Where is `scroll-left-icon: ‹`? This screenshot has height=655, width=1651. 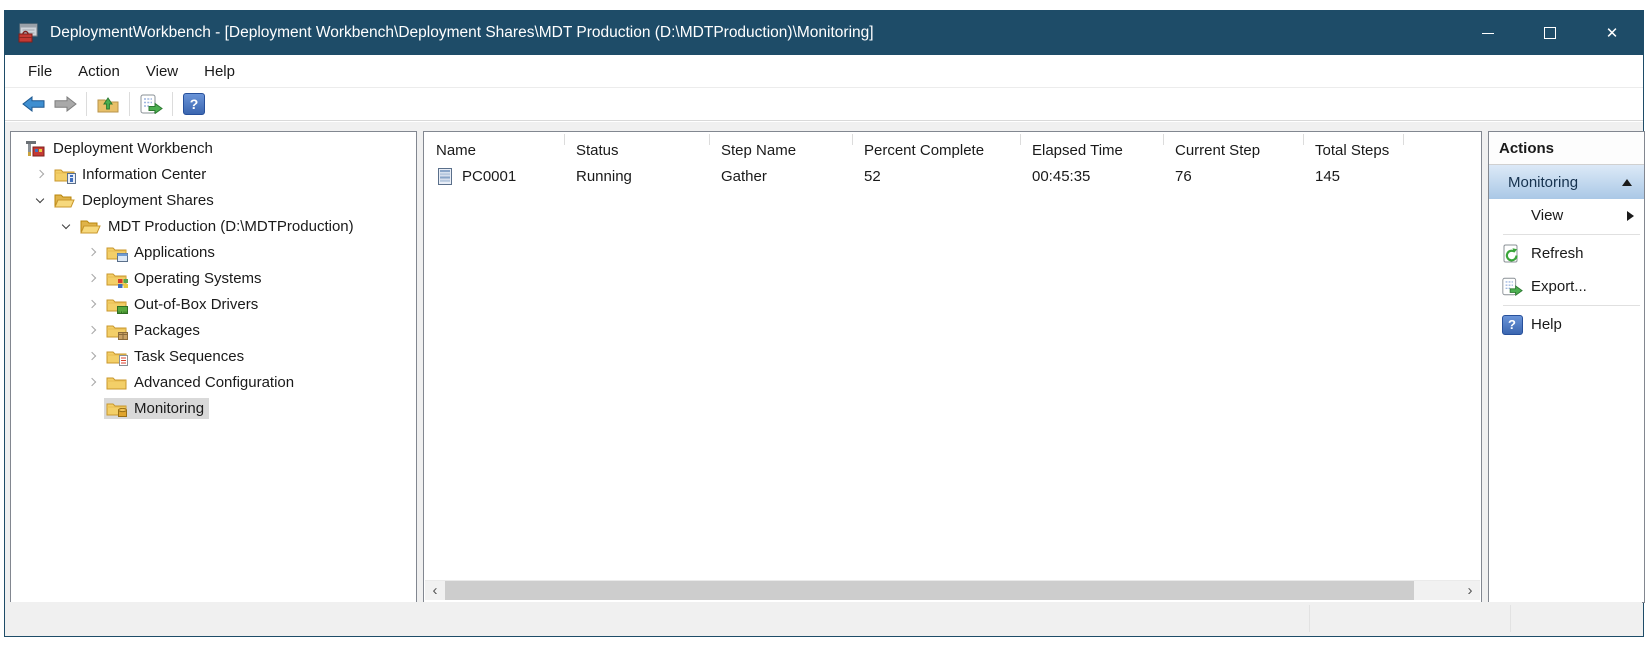
scroll-left-icon: ‹ is located at coordinates (435, 590).